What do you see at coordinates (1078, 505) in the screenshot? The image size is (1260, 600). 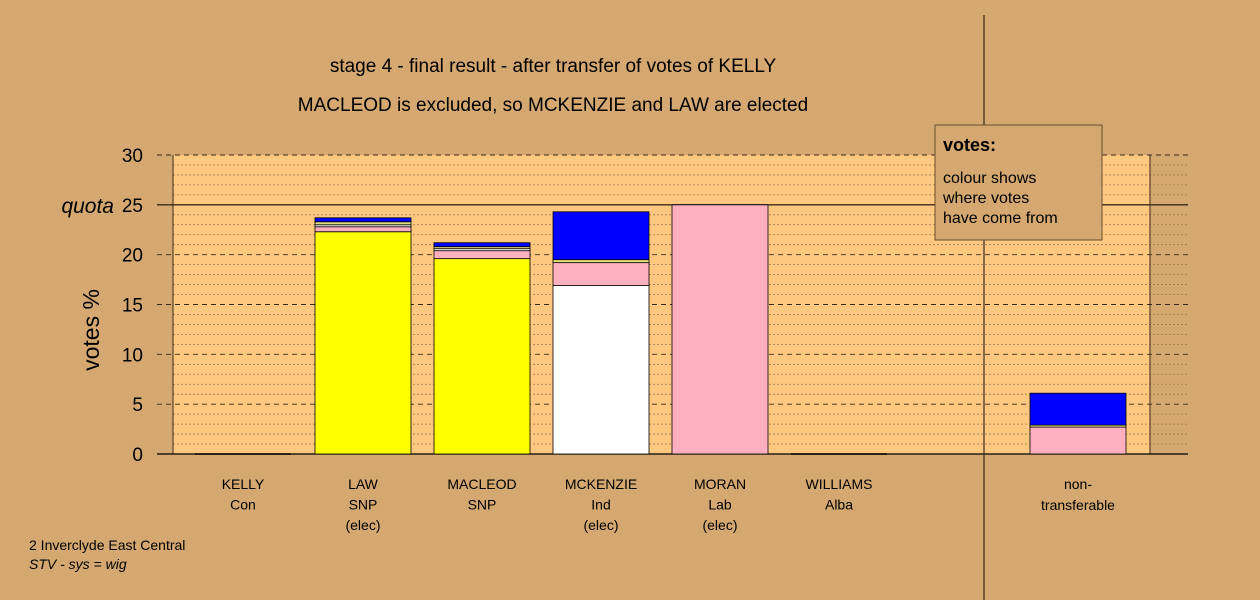 I see `nontransferable-label: transferable` at bounding box center [1078, 505].